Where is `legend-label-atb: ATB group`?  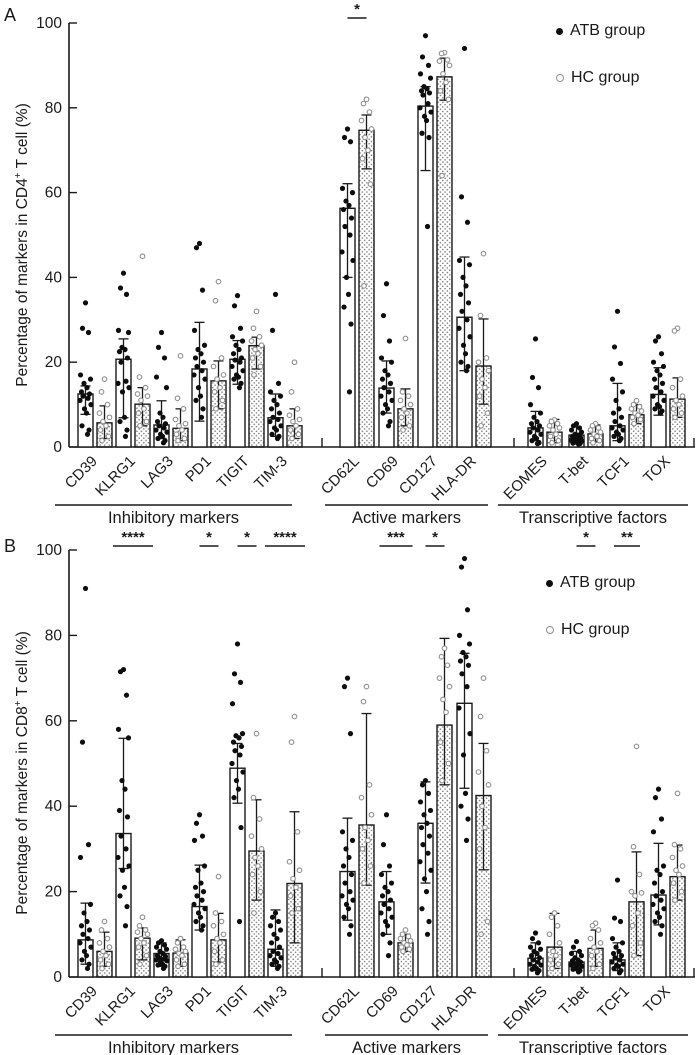 legend-label-atb: ATB group is located at coordinates (598, 582).